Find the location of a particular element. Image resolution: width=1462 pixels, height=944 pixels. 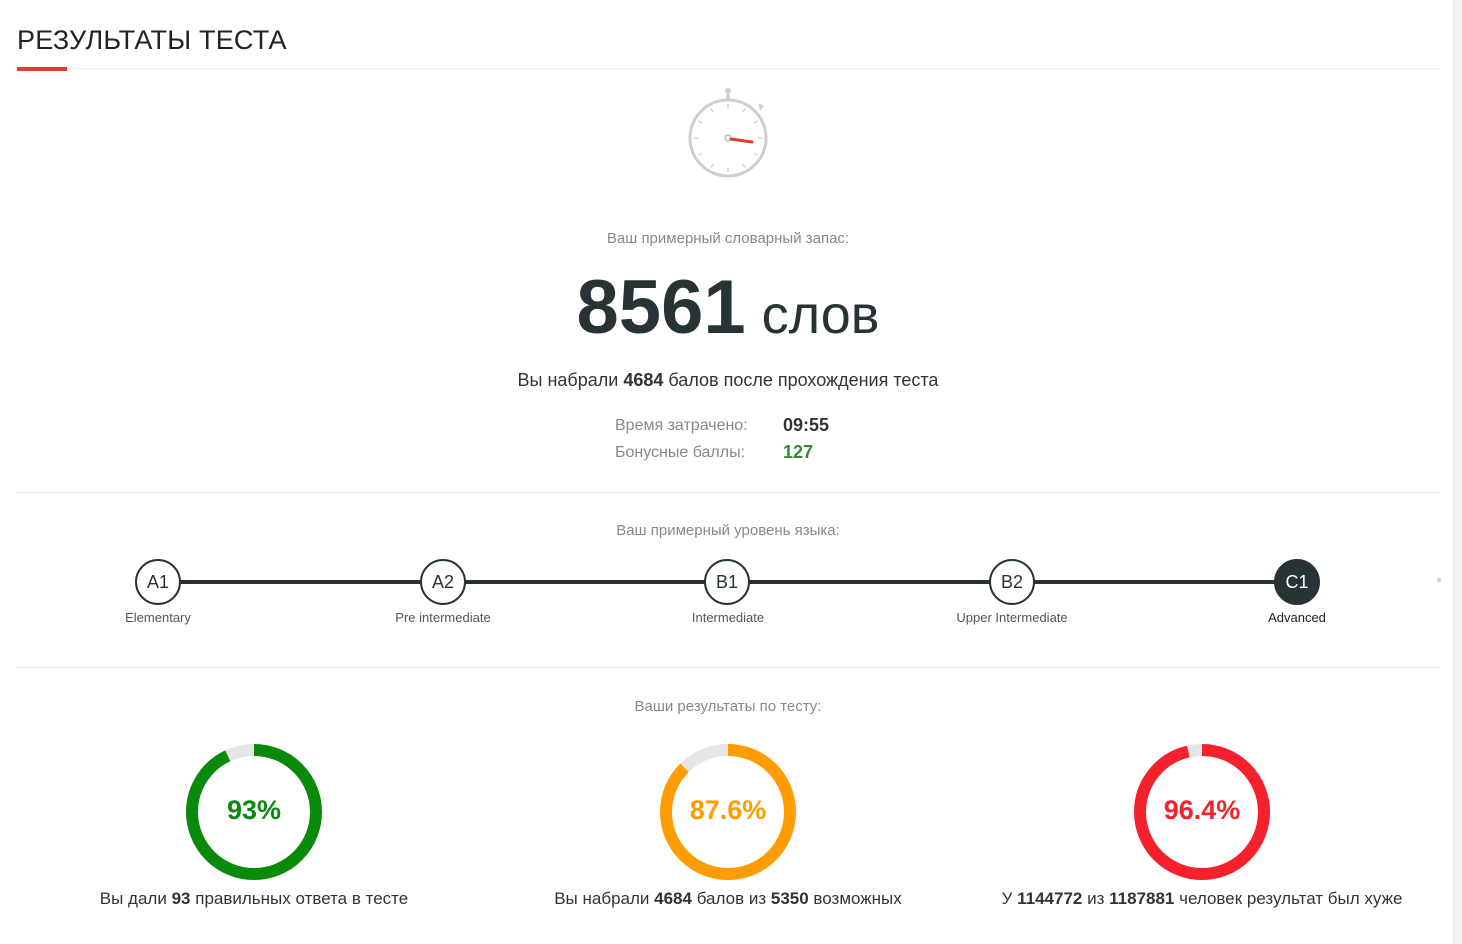

result-ring-correct is located at coordinates (254, 812).